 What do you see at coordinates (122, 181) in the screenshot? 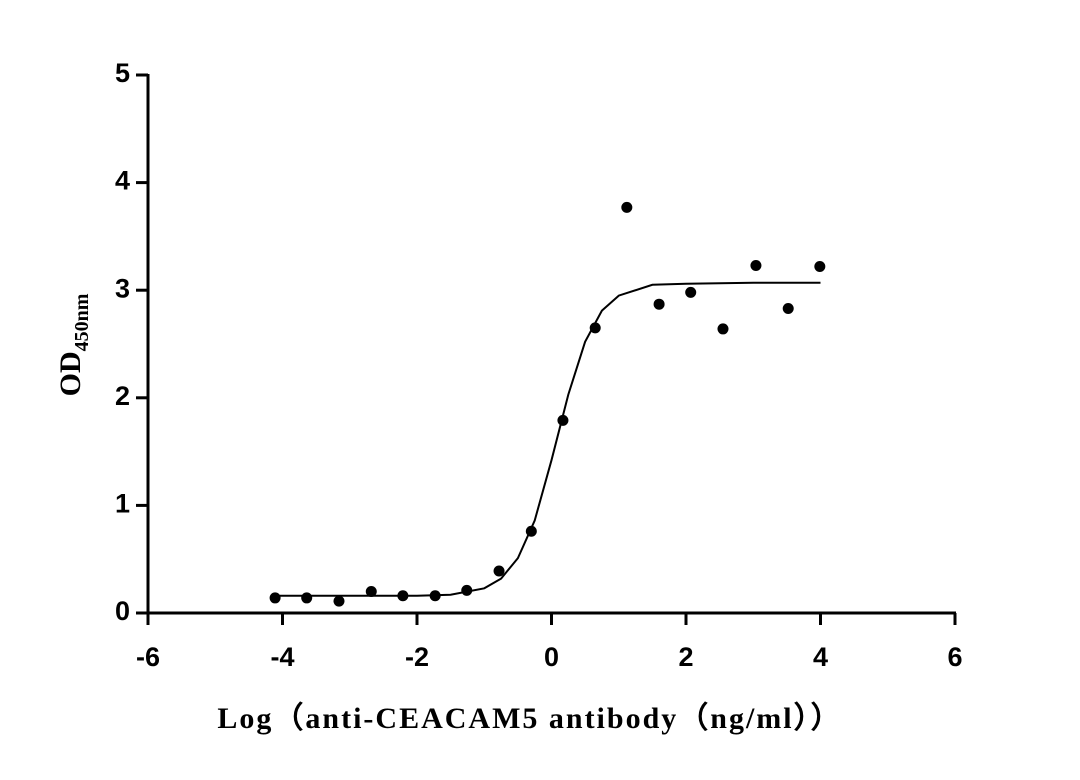
I see `y-tick-label: 4` at bounding box center [122, 181].